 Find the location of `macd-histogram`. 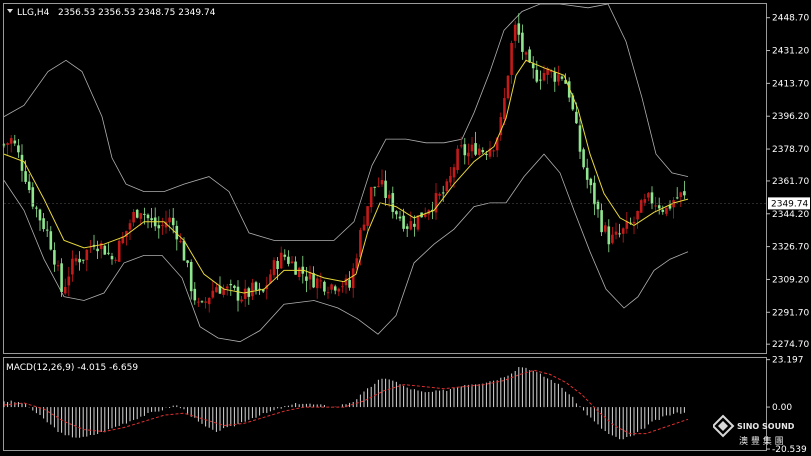

macd-histogram is located at coordinates (344, 403).